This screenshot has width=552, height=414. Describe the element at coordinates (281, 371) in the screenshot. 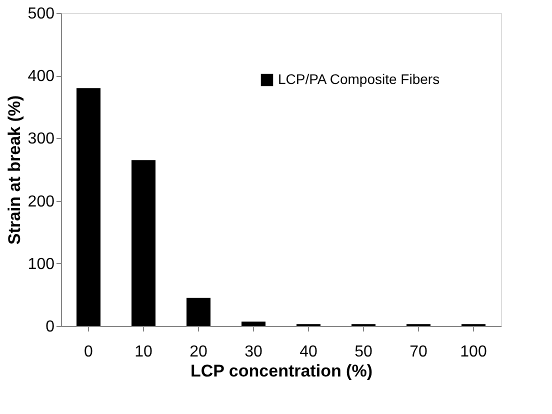

I see `x-axis-title: LCP concentration (%)` at that location.